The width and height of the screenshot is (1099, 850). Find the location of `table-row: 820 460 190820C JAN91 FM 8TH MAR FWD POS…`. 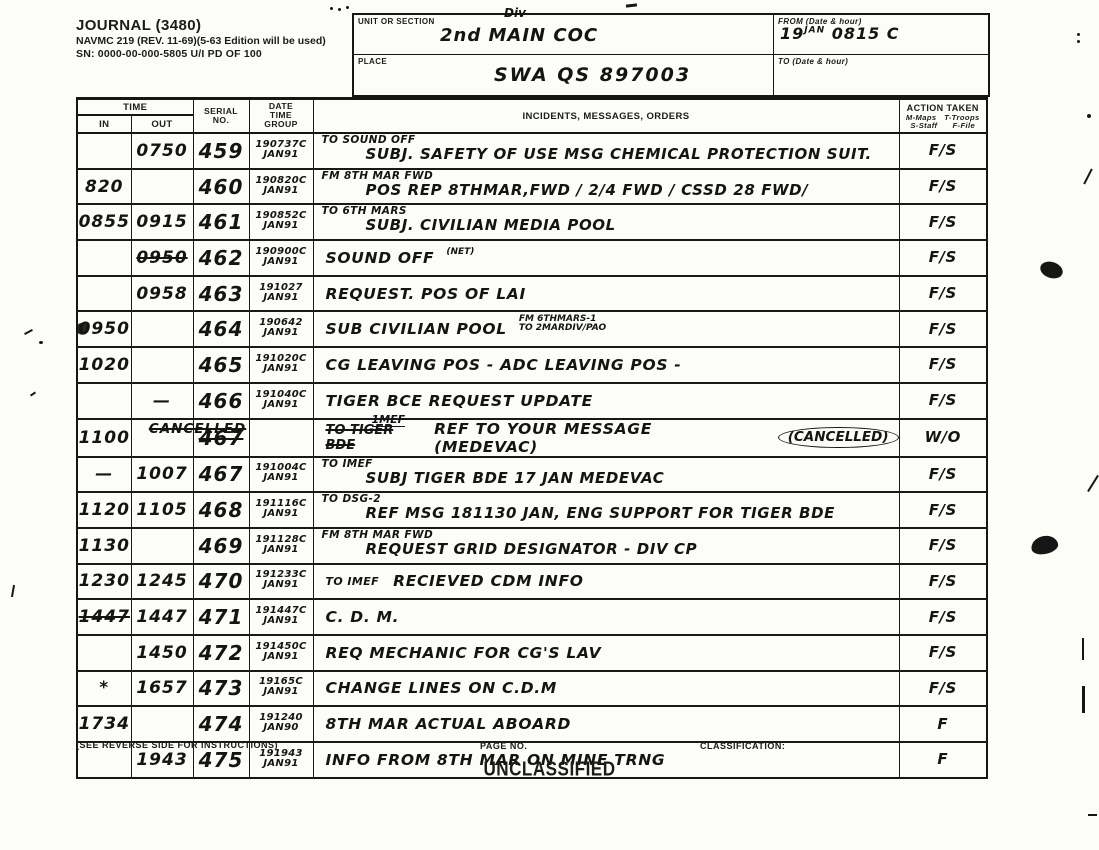

table-row: 820 460 190820C JAN91 FM 8TH MAR FWD POS… is located at coordinates (532, 186).